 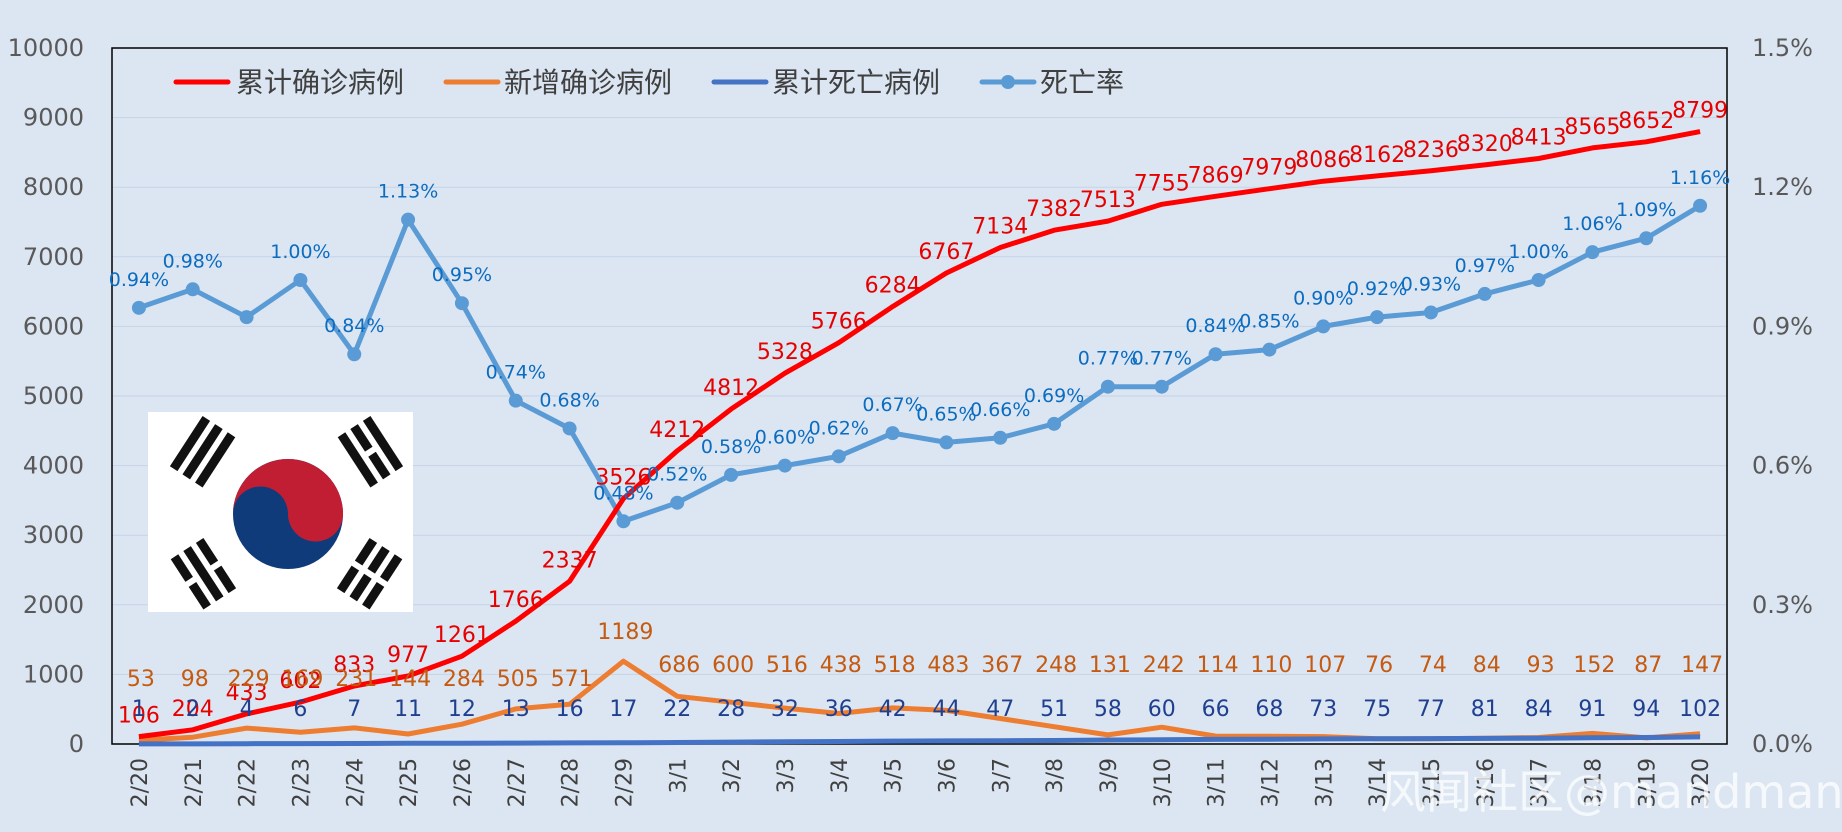 What do you see at coordinates (570, 560) in the screenshot?
I see `cases-label: 2337` at bounding box center [570, 560].